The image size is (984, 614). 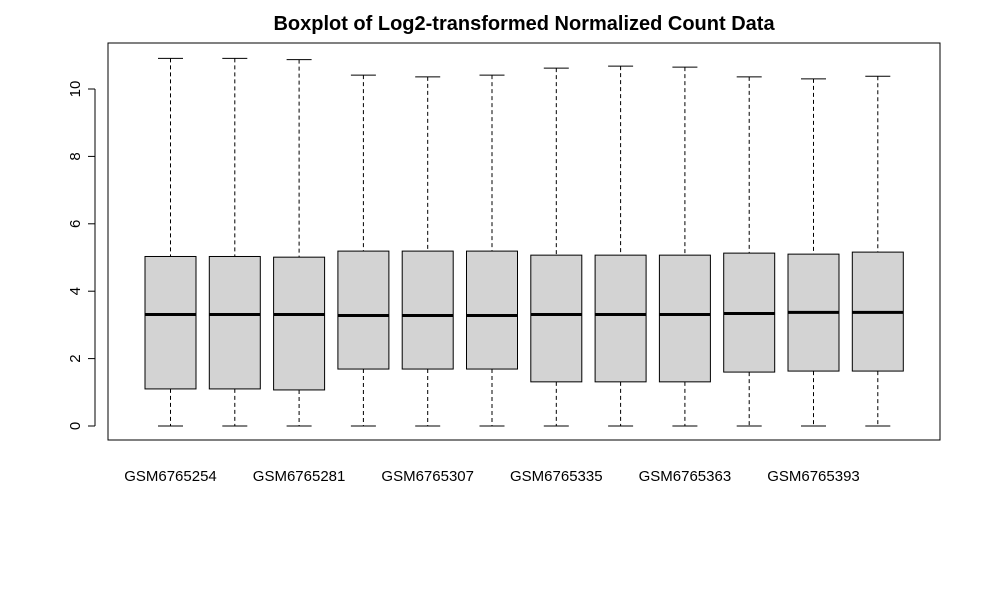 I want to click on x-tick-label: GSM6765281, so click(x=299, y=476).